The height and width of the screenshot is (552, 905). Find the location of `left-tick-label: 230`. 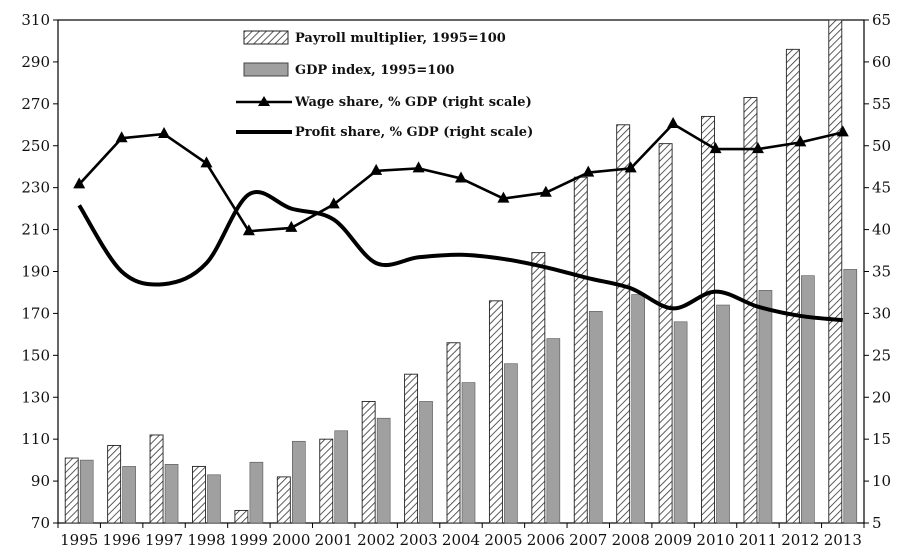

left-tick-label: 230 is located at coordinates (35, 188).